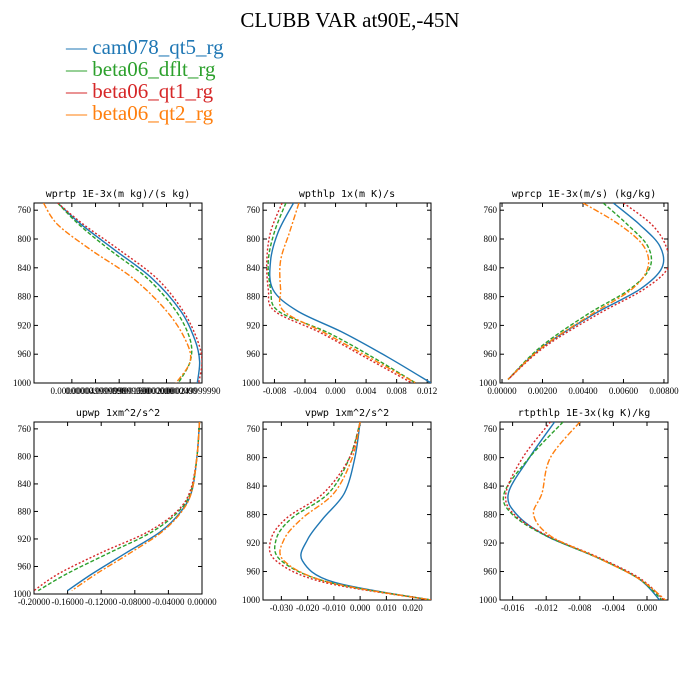 Image resolution: width=700 pixels, height=700 pixels. What do you see at coordinates (386, 608) in the screenshot?
I see `x-tick-label: 0.010` at bounding box center [386, 608].